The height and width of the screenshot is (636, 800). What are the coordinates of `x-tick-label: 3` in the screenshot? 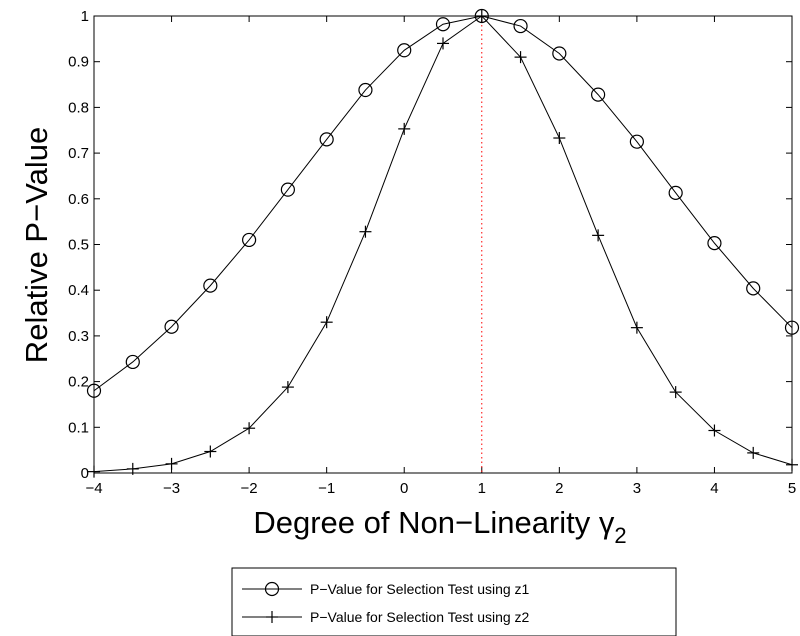 It's located at (637, 488).